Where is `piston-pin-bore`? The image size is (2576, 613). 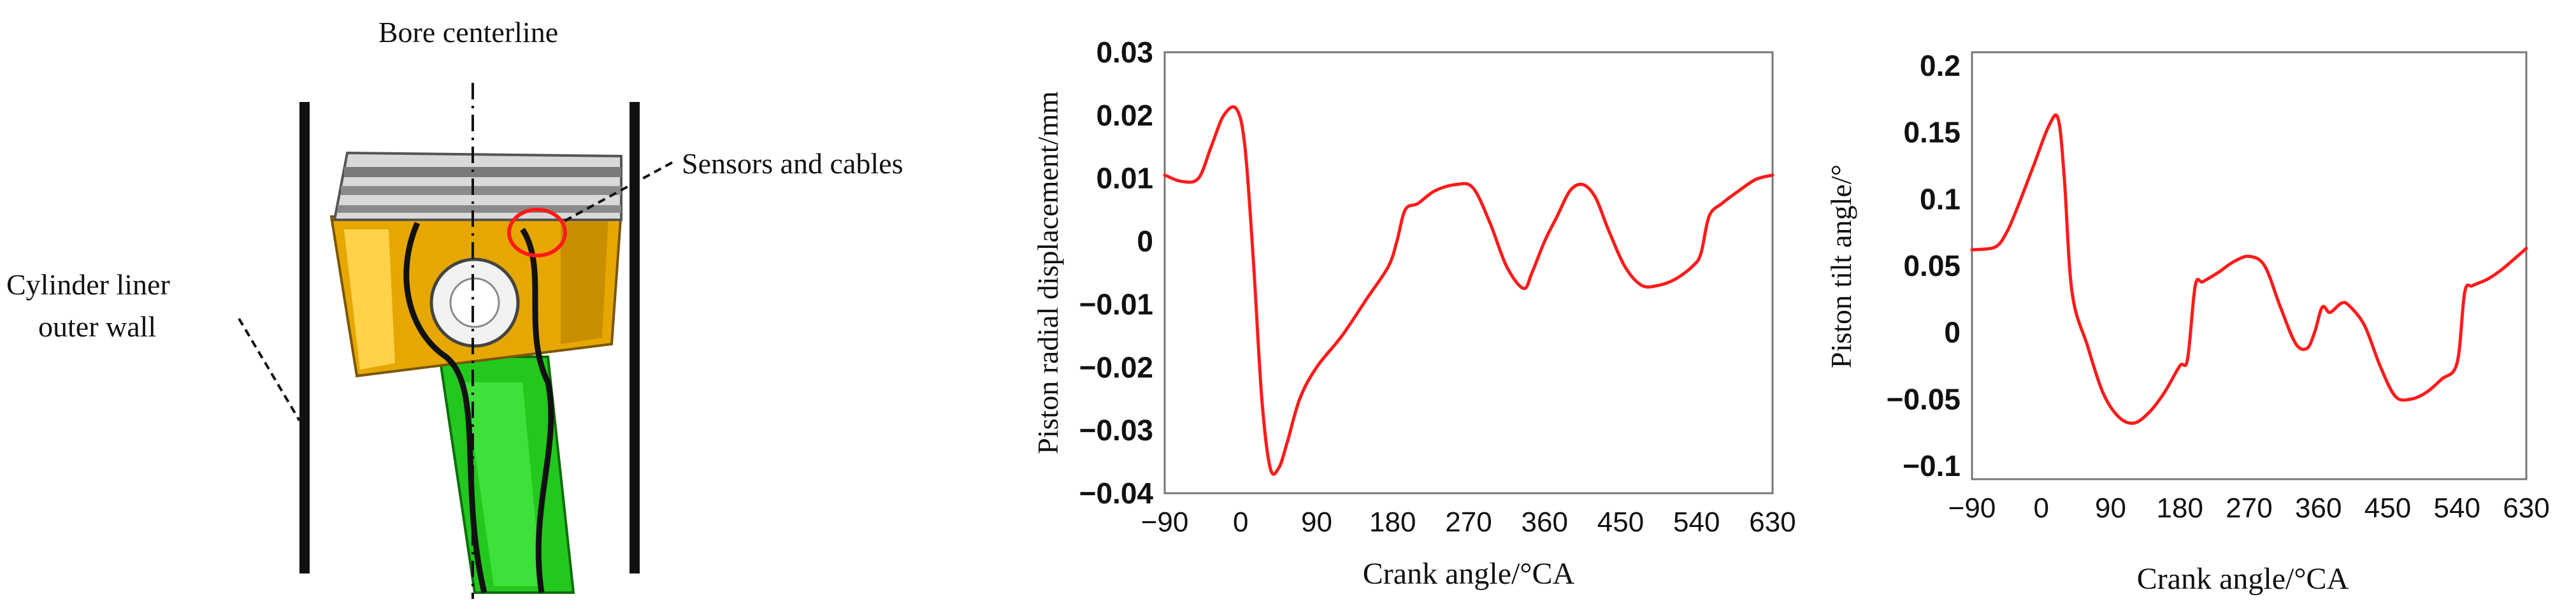
piston-pin-bore is located at coordinates (475, 302).